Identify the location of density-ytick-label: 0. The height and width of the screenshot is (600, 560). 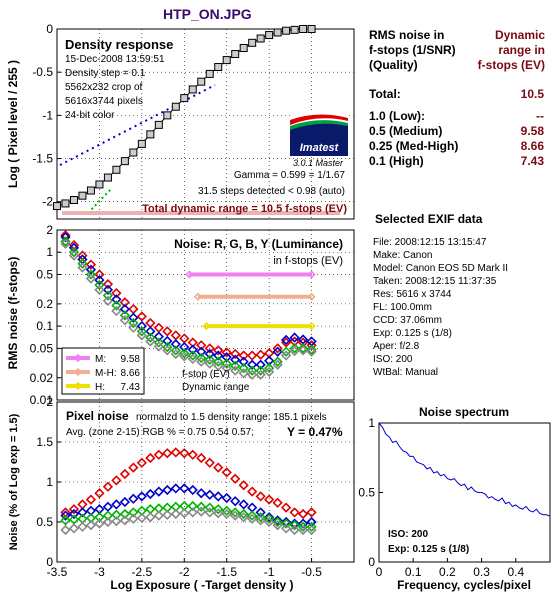
(49, 29).